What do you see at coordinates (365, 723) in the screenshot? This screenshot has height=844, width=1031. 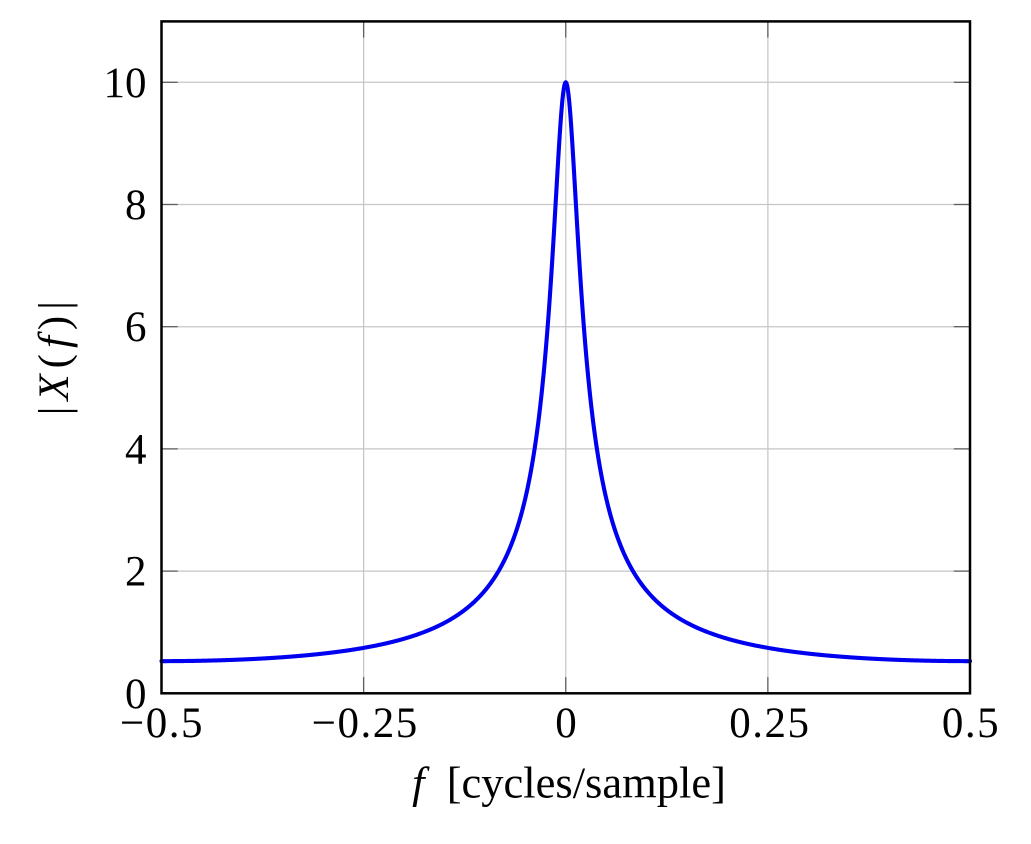 I see `svg-text: −0.25` at bounding box center [365, 723].